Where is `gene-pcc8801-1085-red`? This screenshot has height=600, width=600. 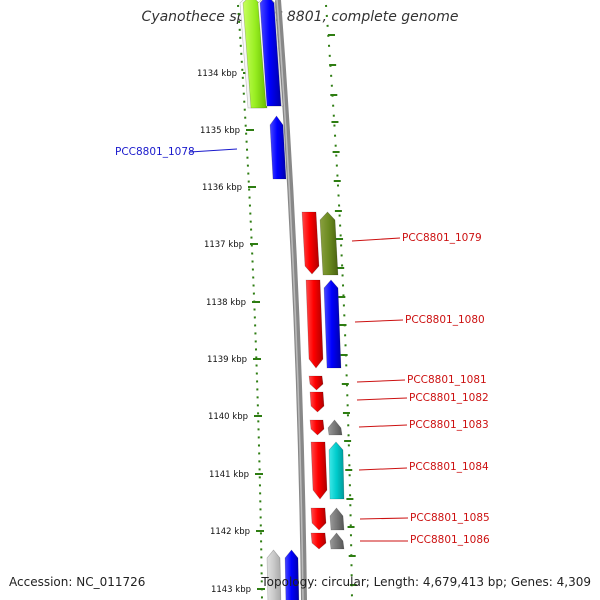
gene-pcc8801-1085-red is located at coordinates (318, 519).